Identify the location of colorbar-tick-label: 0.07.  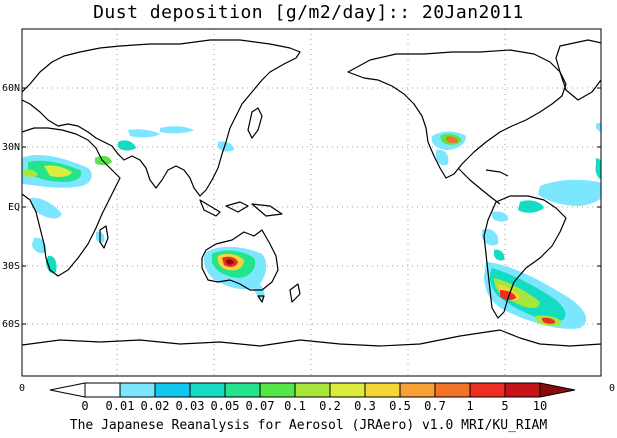
(260, 406).